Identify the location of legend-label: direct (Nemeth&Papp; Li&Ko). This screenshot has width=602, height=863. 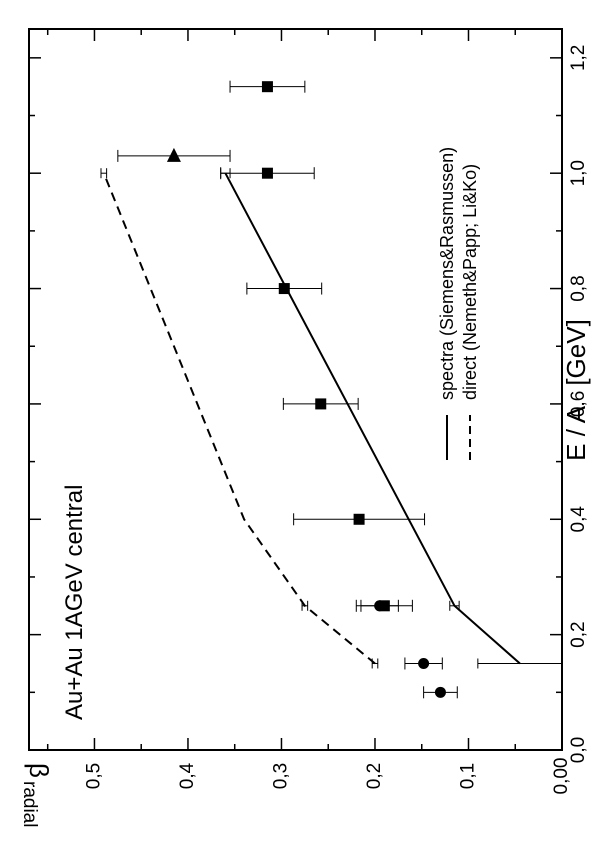
(470, 282).